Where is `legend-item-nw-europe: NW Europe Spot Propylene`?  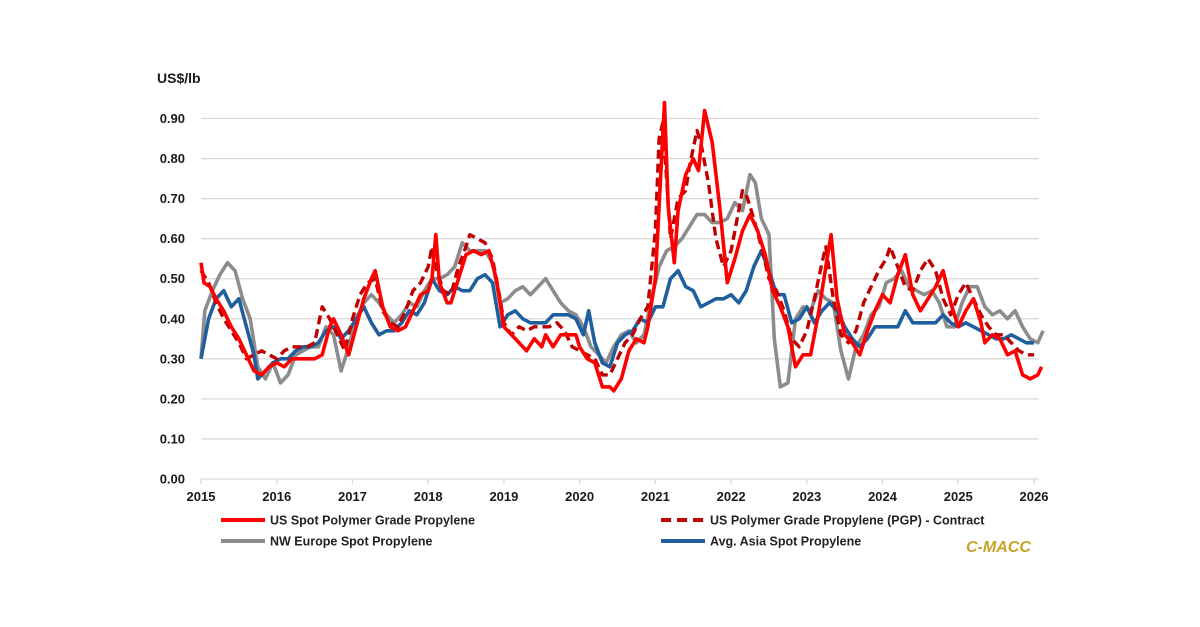
legend-item-nw-europe: NW Europe Spot Propylene is located at coordinates (327, 542).